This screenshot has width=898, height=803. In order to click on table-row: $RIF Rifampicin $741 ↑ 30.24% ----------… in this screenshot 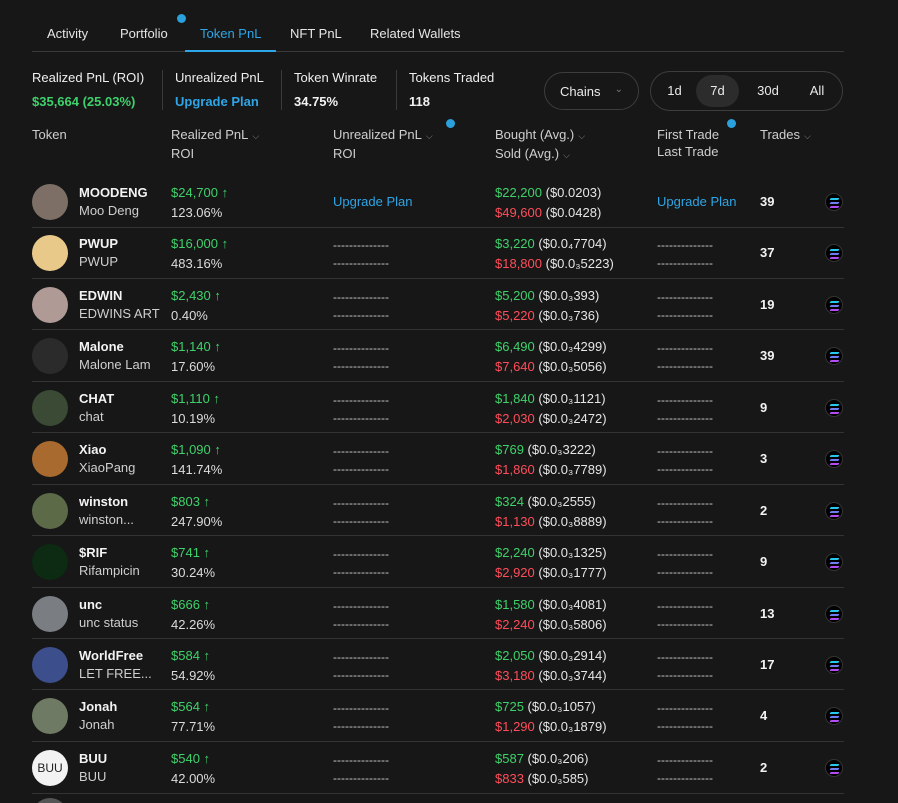, I will do `click(438, 562)`.